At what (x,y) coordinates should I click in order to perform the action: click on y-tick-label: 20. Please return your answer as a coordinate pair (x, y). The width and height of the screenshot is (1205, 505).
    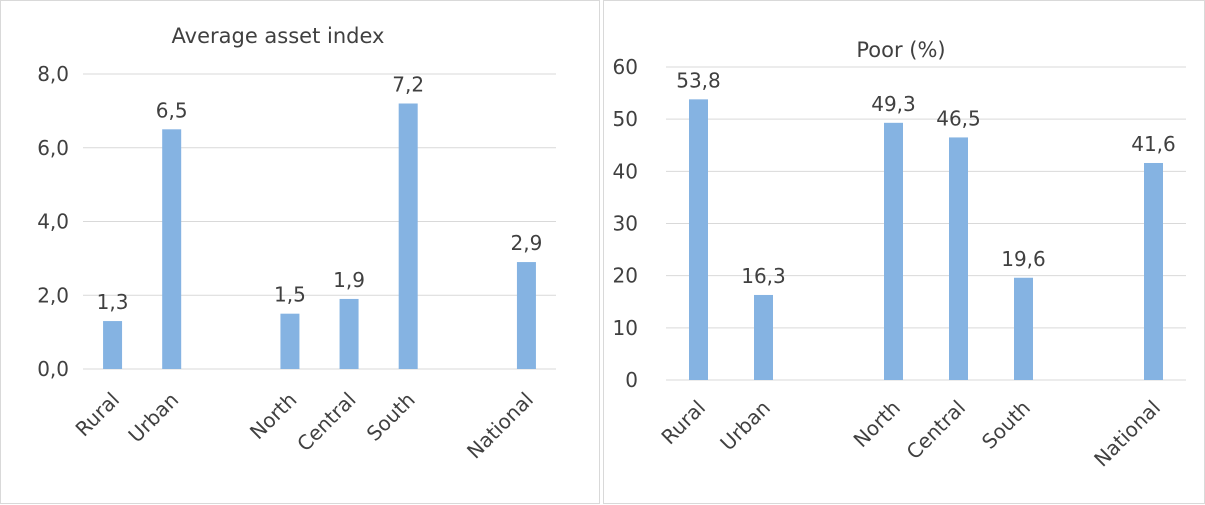
    Looking at the image, I should click on (625, 276).